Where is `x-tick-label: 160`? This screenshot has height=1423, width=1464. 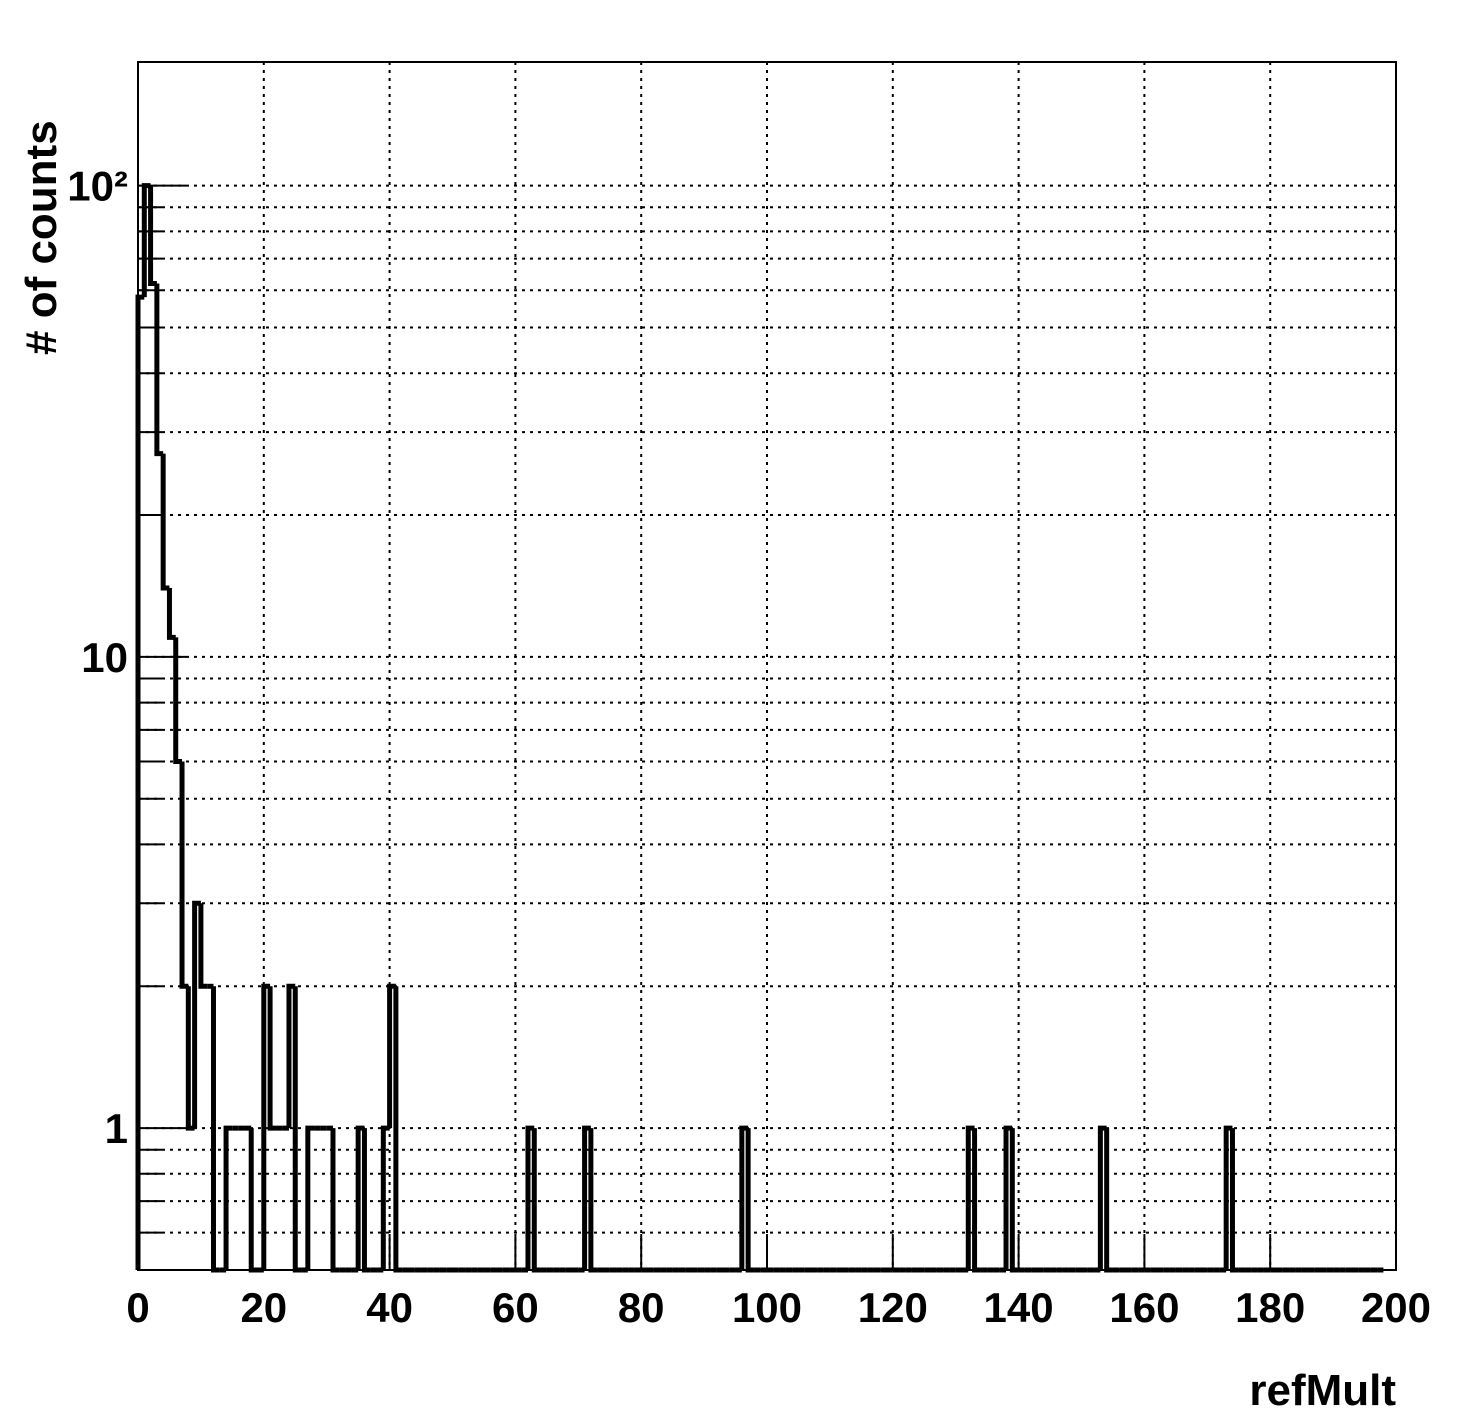 x-tick-label: 160 is located at coordinates (1144, 1307).